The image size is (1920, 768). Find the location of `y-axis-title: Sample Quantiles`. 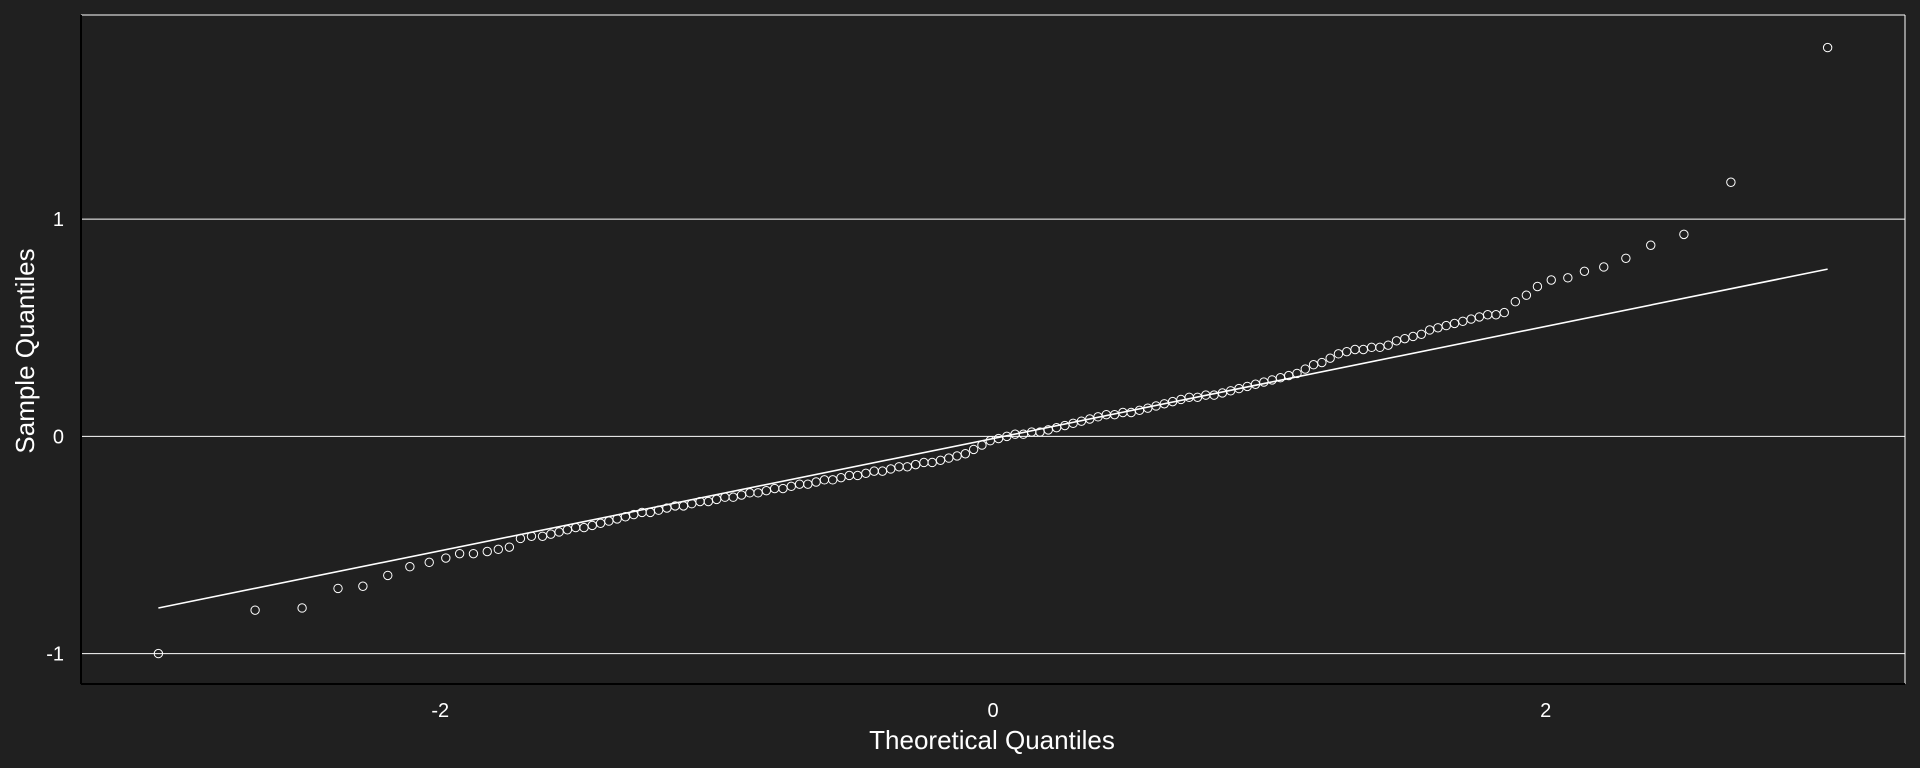

y-axis-title: Sample Quantiles is located at coordinates (25, 350).